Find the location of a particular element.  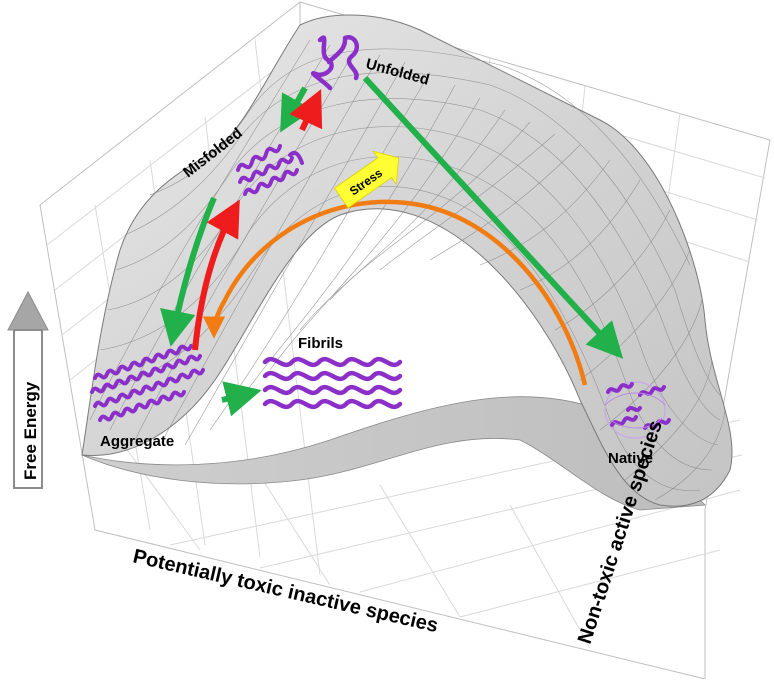

aggregate-to-fibrils-arrow is located at coordinates (241, 399).